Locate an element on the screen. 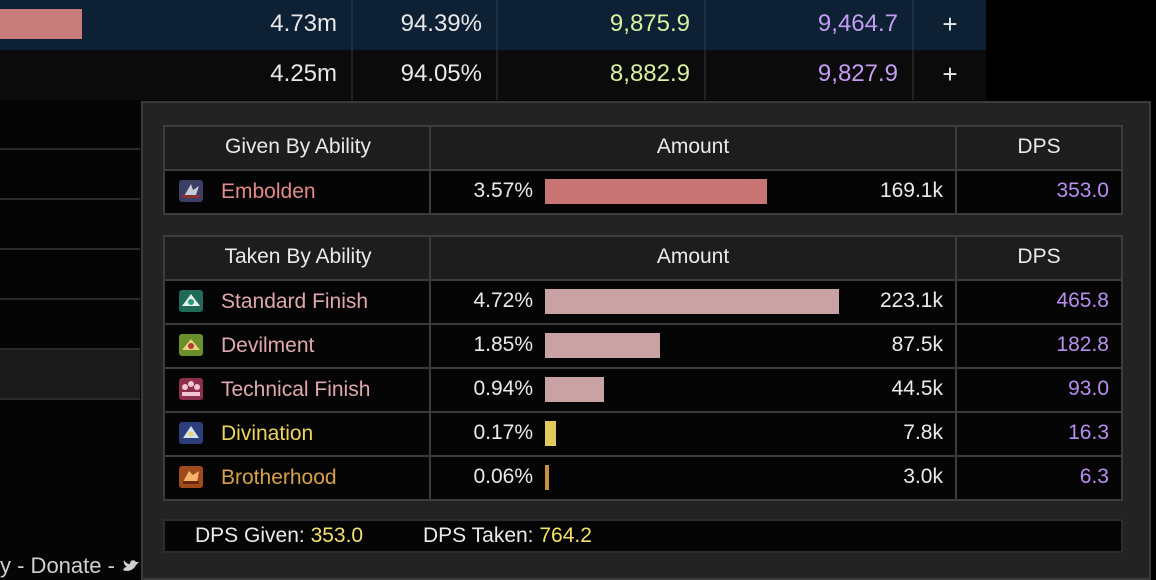  divination-icon is located at coordinates (191, 433).